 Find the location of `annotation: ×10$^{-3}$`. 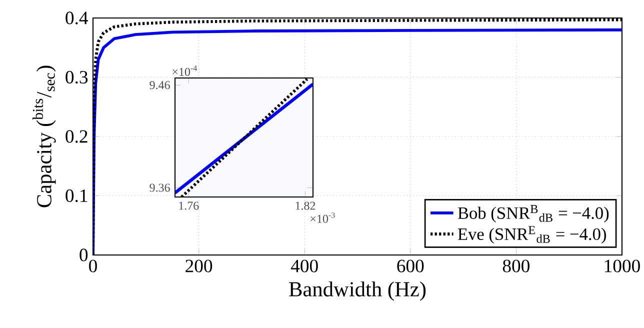

annotation: ×10$^{-3}$ is located at coordinates (322, 217).